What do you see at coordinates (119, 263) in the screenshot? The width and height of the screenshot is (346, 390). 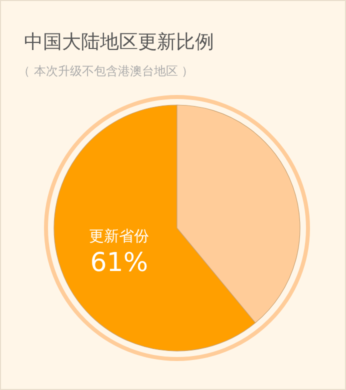 I see `data-label: 61%` at bounding box center [119, 263].